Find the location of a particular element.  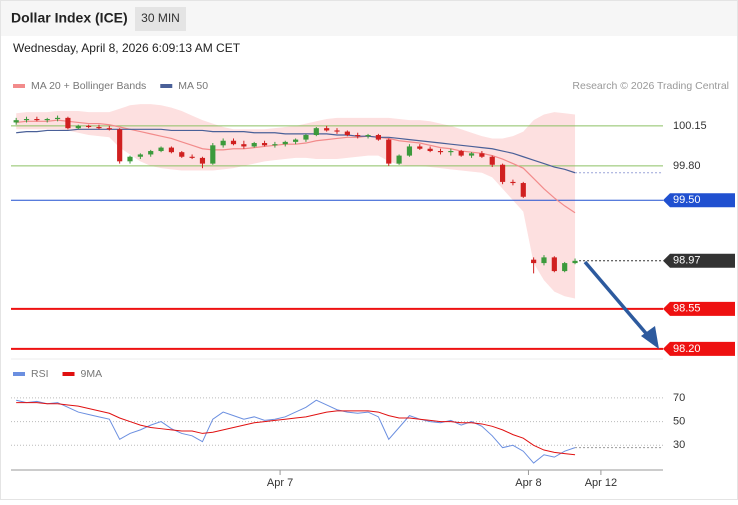

legend-label: MA 20 + Bollinger Bands is located at coordinates (88, 86).